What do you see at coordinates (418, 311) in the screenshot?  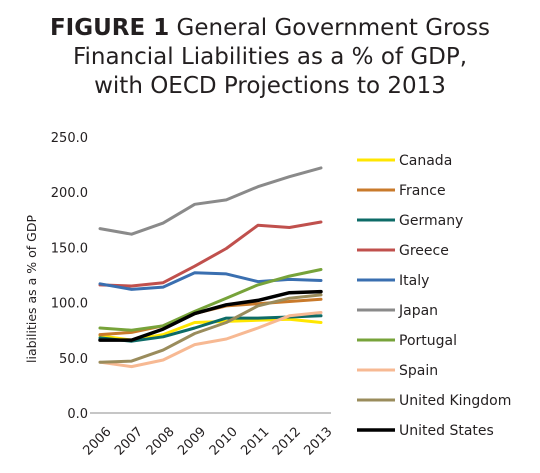 I see `legend-label-japan: Japan` at bounding box center [418, 311].